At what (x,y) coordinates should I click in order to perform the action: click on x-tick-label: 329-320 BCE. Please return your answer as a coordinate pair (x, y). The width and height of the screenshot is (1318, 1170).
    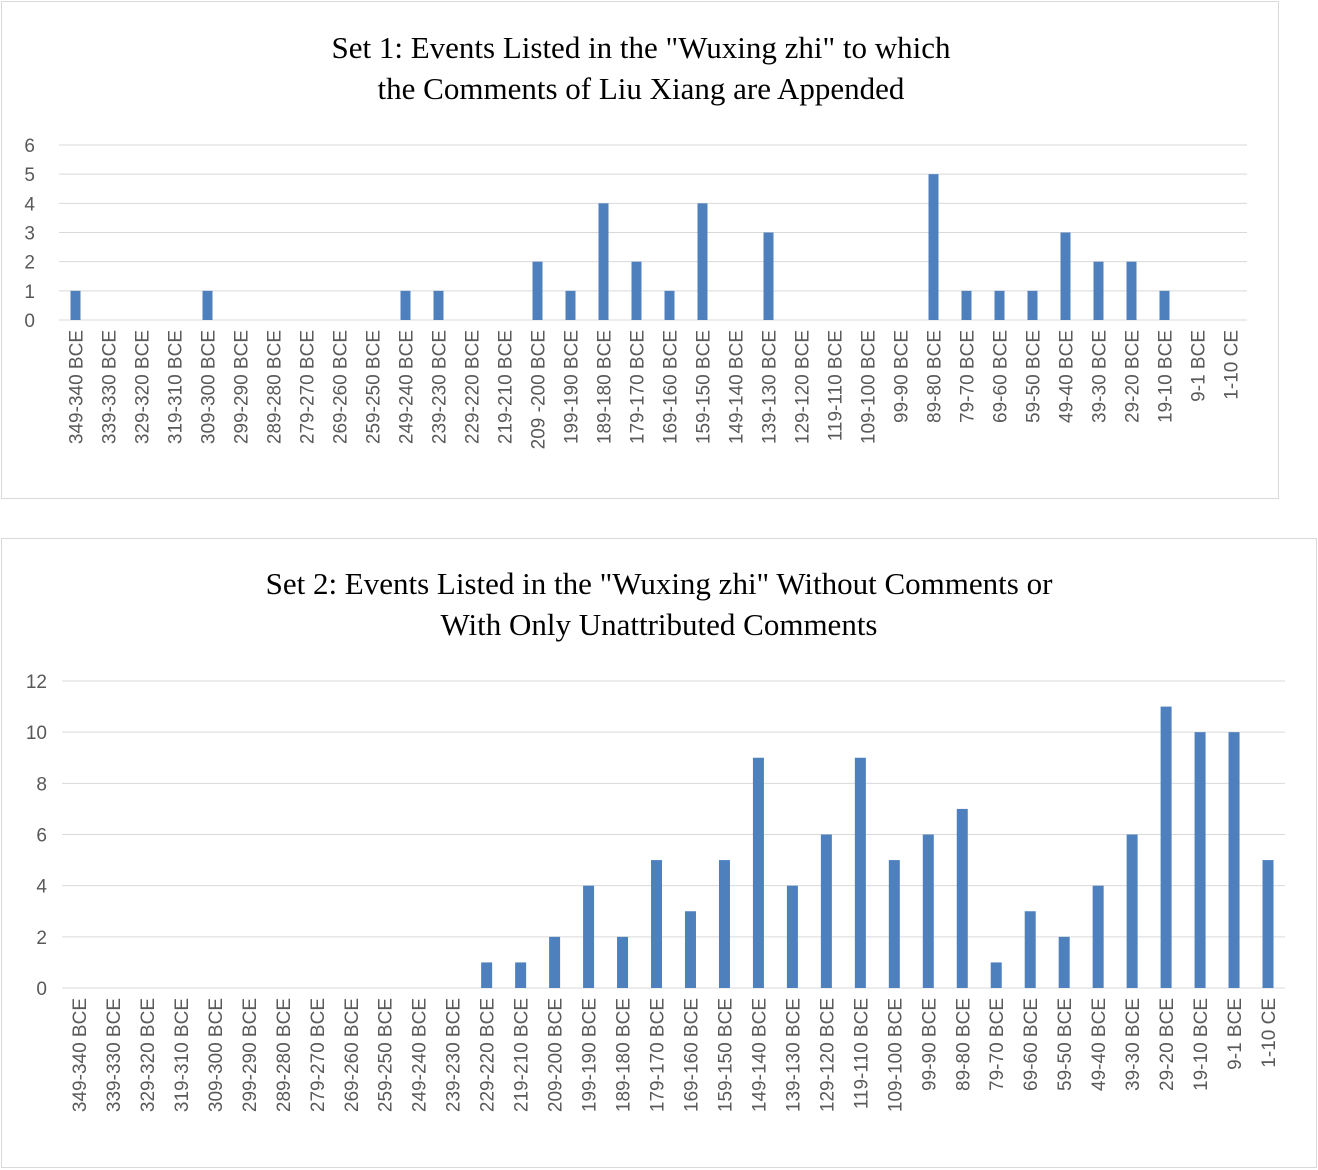
    Looking at the image, I should click on (143, 387).